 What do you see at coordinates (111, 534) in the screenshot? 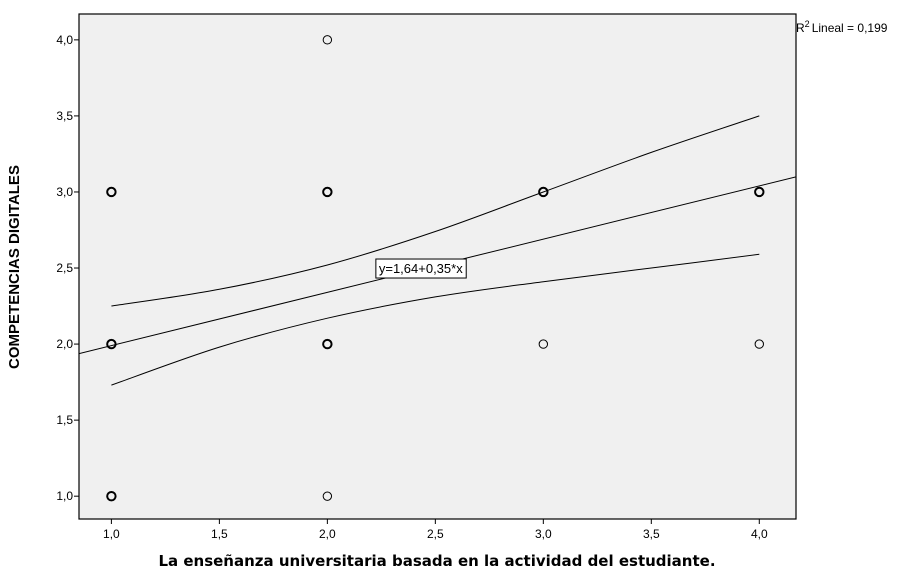
I see `x-tick-label: 1,0` at bounding box center [111, 534].